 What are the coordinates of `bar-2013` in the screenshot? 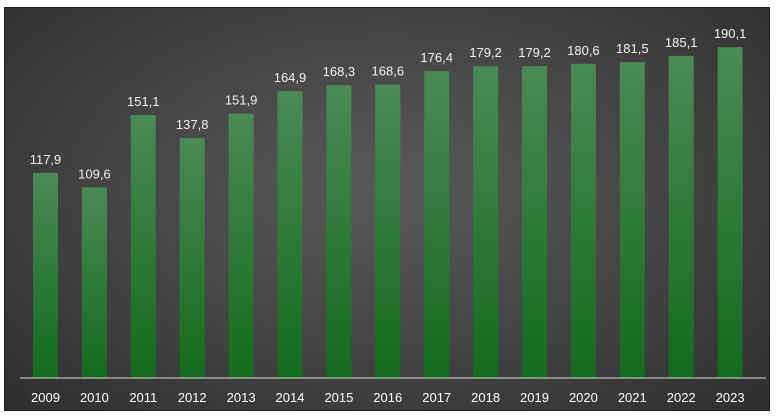 It's located at (241, 245).